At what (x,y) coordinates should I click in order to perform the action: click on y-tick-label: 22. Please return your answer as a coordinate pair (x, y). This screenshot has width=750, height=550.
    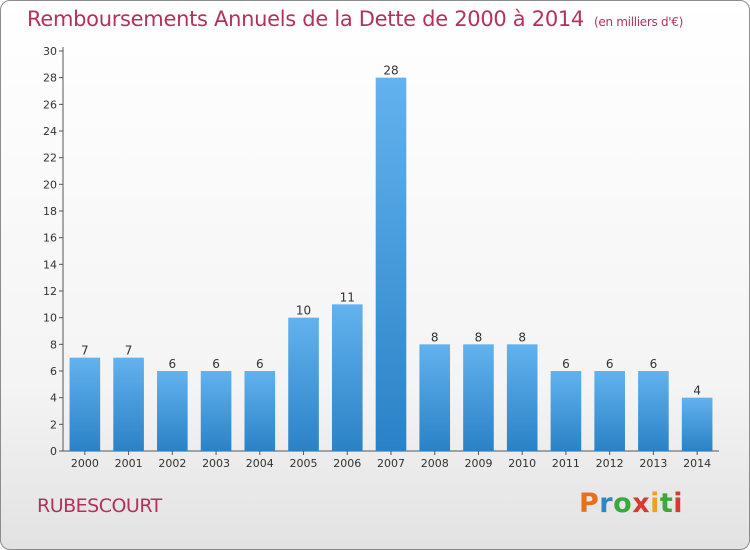
    Looking at the image, I should click on (50, 158).